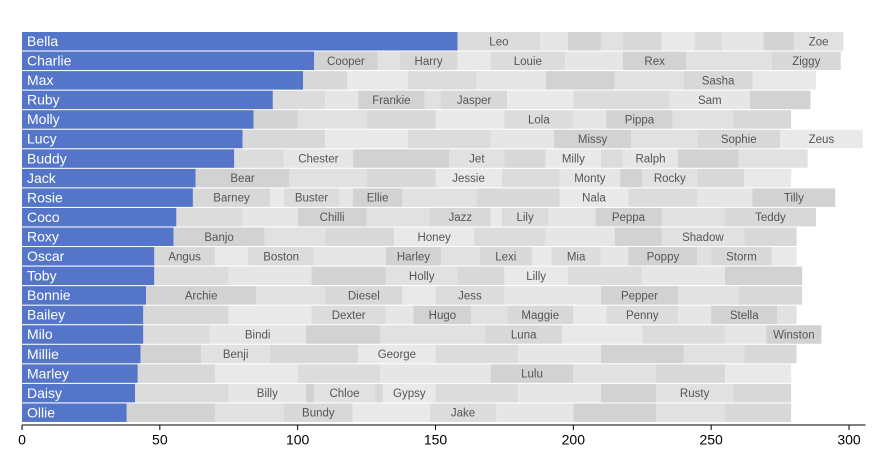  I want to click on category-label: Bailey, so click(46, 315).